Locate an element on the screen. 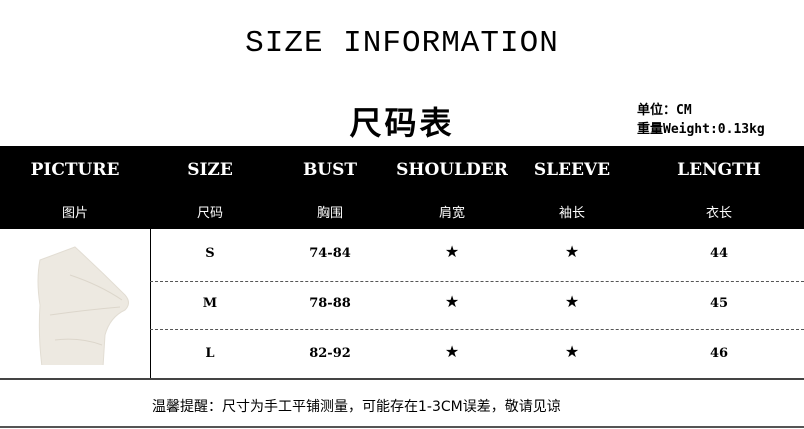  header-size-cn: 尺码 is located at coordinates (210, 213).